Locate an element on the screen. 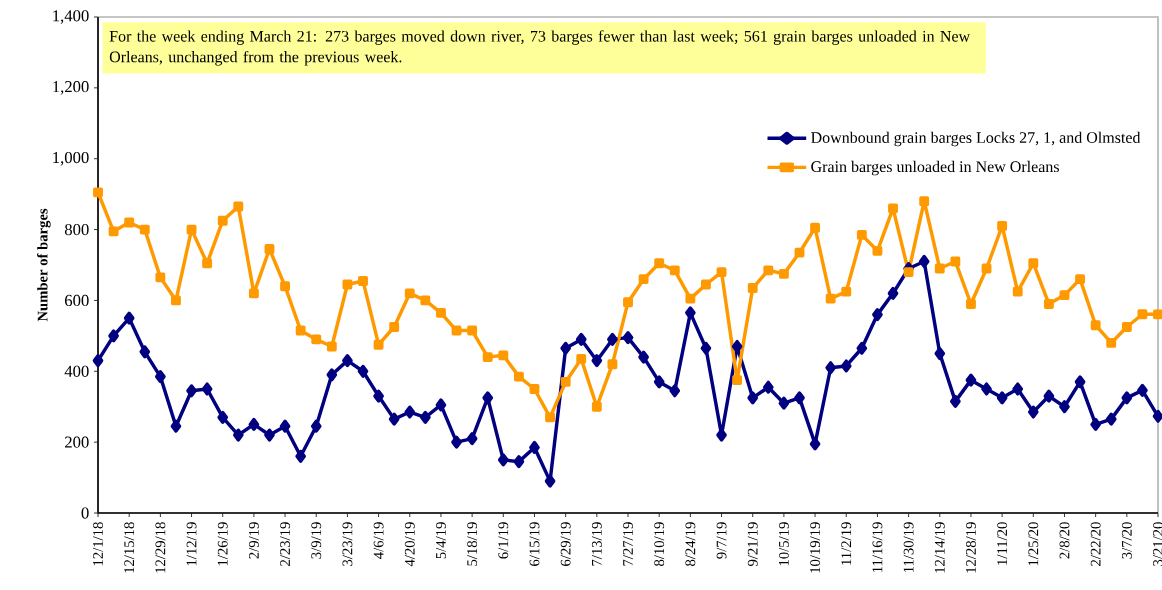 This screenshot has height=590, width=1162. x-tick-label: 11/16/19 is located at coordinates (877, 547).